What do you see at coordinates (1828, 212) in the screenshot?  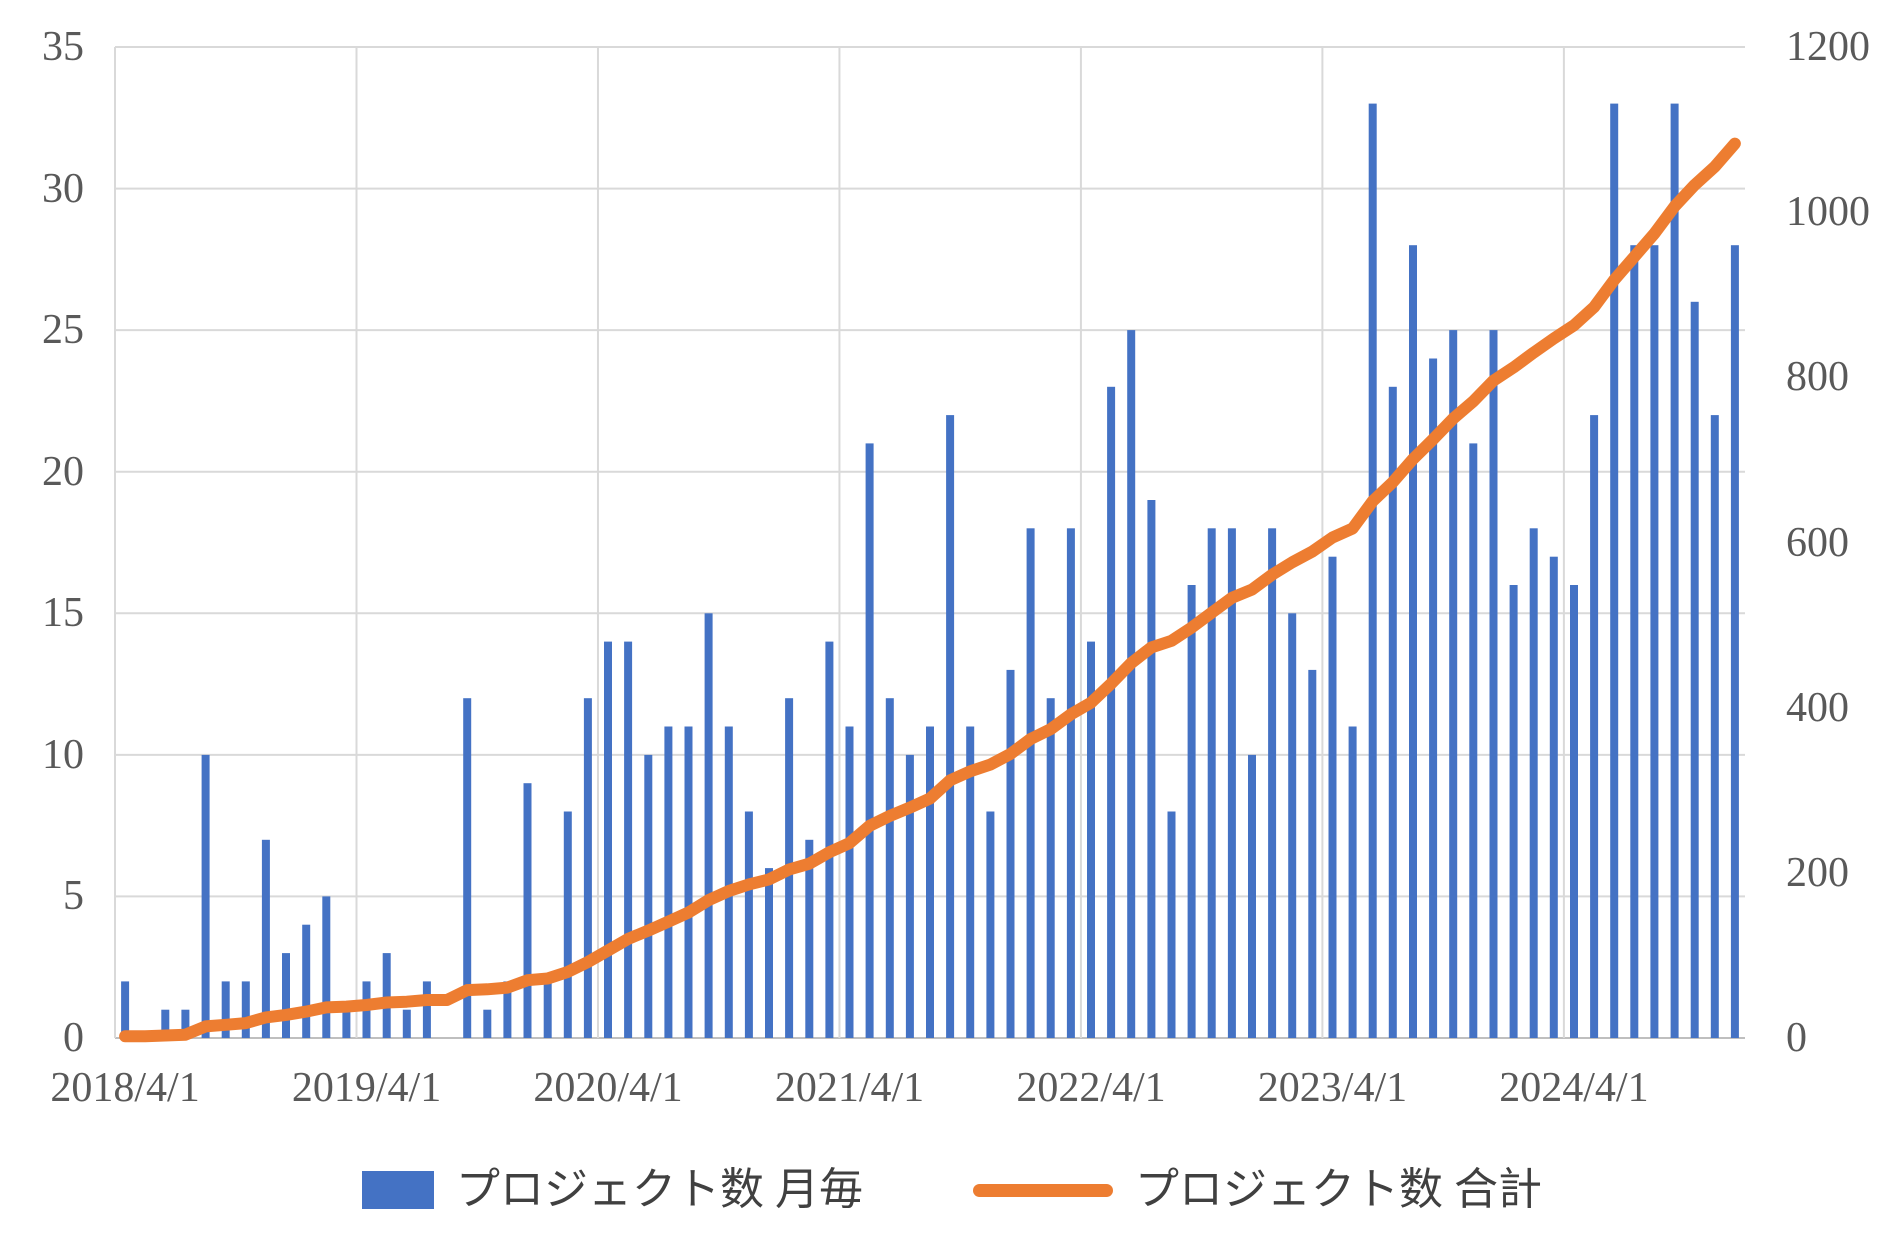 I see `y-right-tick-label: 1000` at bounding box center [1828, 212].